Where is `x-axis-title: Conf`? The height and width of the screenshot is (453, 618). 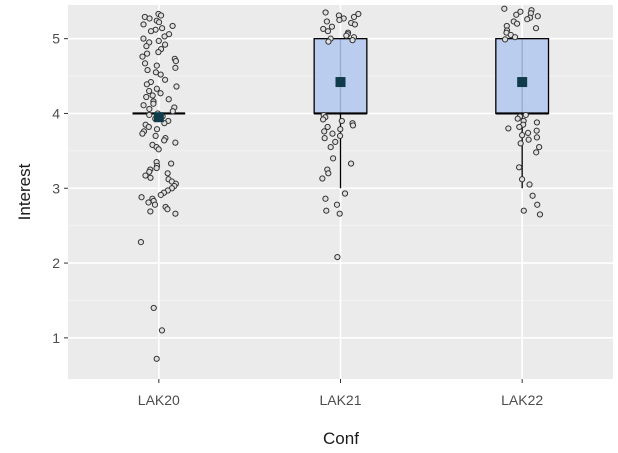 x-axis-title: Conf is located at coordinates (341, 438).